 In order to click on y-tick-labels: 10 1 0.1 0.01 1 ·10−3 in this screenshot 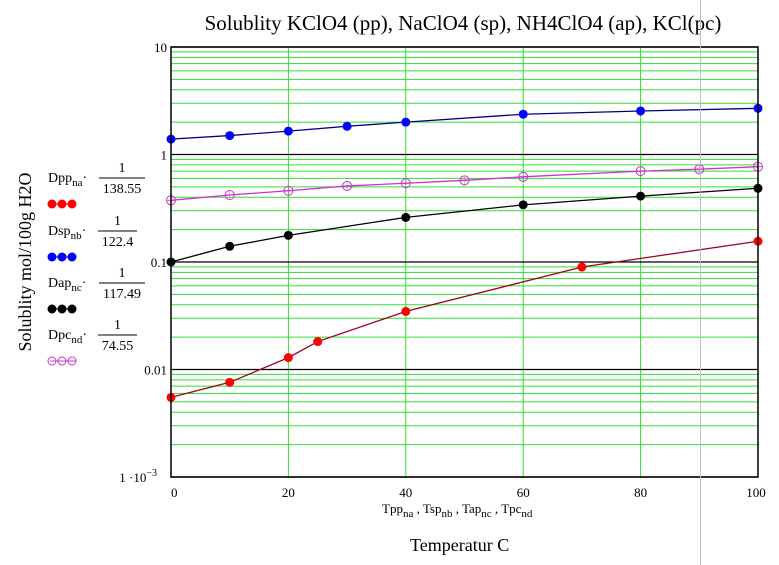, I will do `click(143, 262)`.